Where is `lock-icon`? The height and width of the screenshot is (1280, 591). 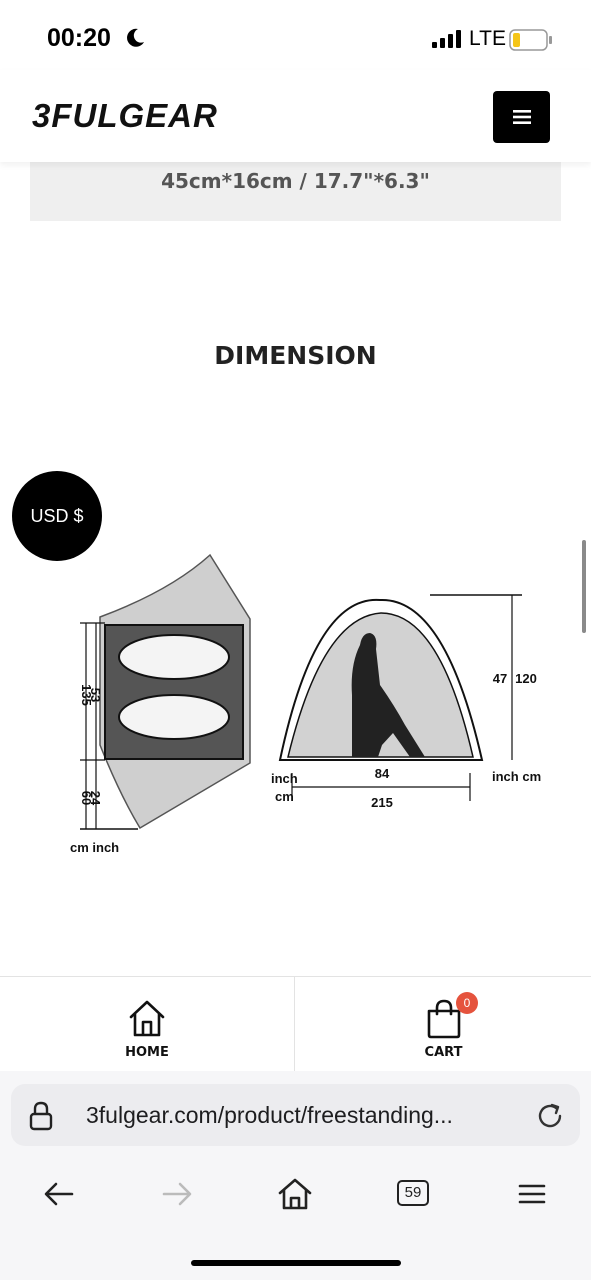 lock-icon is located at coordinates (41, 1116).